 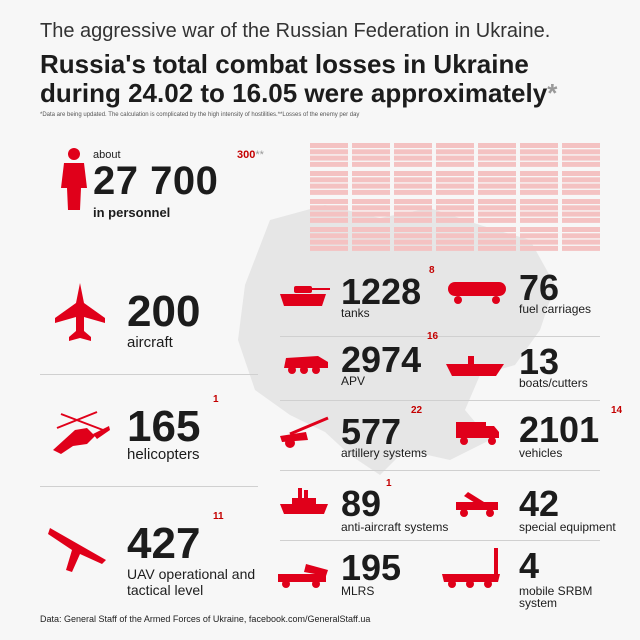 I want to click on drone-icon, so click(x=77, y=550).